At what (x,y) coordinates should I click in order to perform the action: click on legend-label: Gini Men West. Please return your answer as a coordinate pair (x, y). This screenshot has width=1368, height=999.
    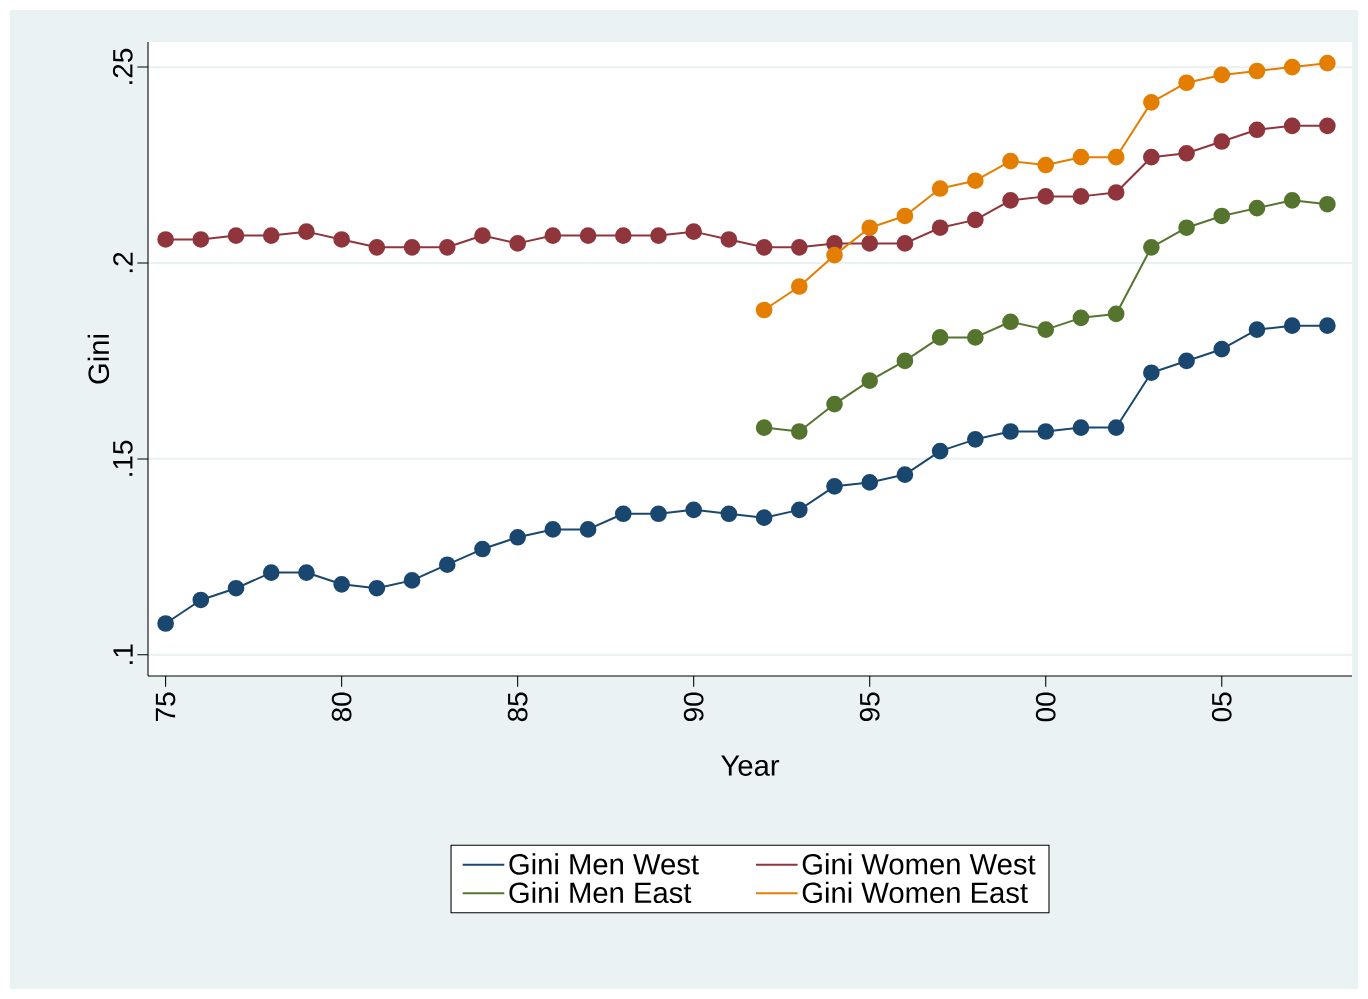
    Looking at the image, I should click on (604, 864).